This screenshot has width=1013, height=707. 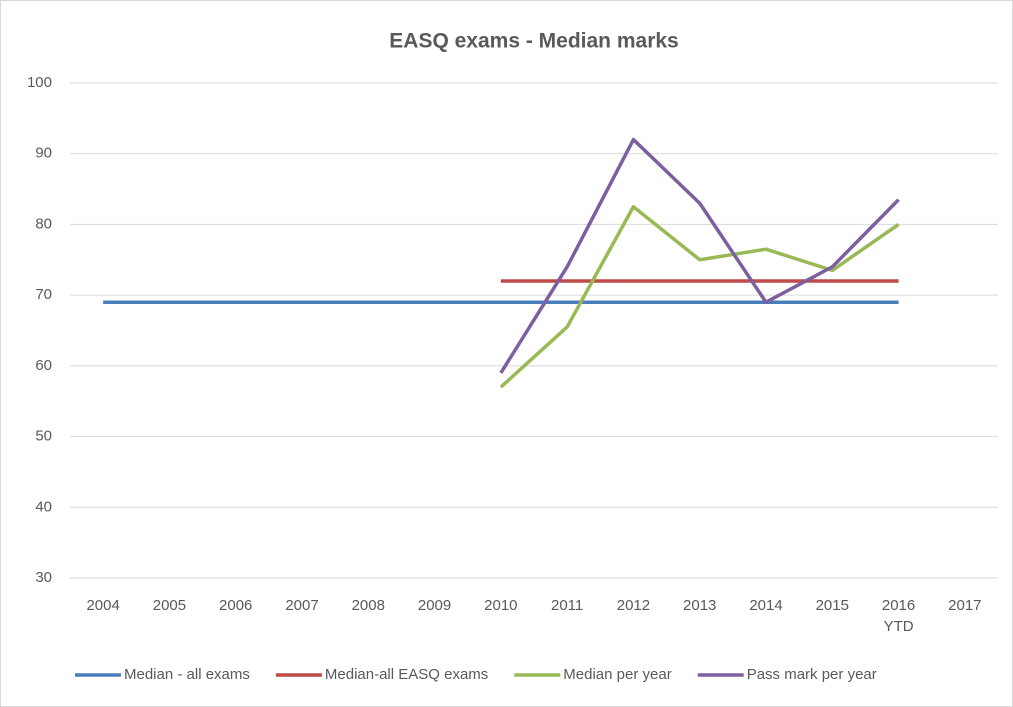 I want to click on y-tick-label: 70, so click(x=43, y=294).